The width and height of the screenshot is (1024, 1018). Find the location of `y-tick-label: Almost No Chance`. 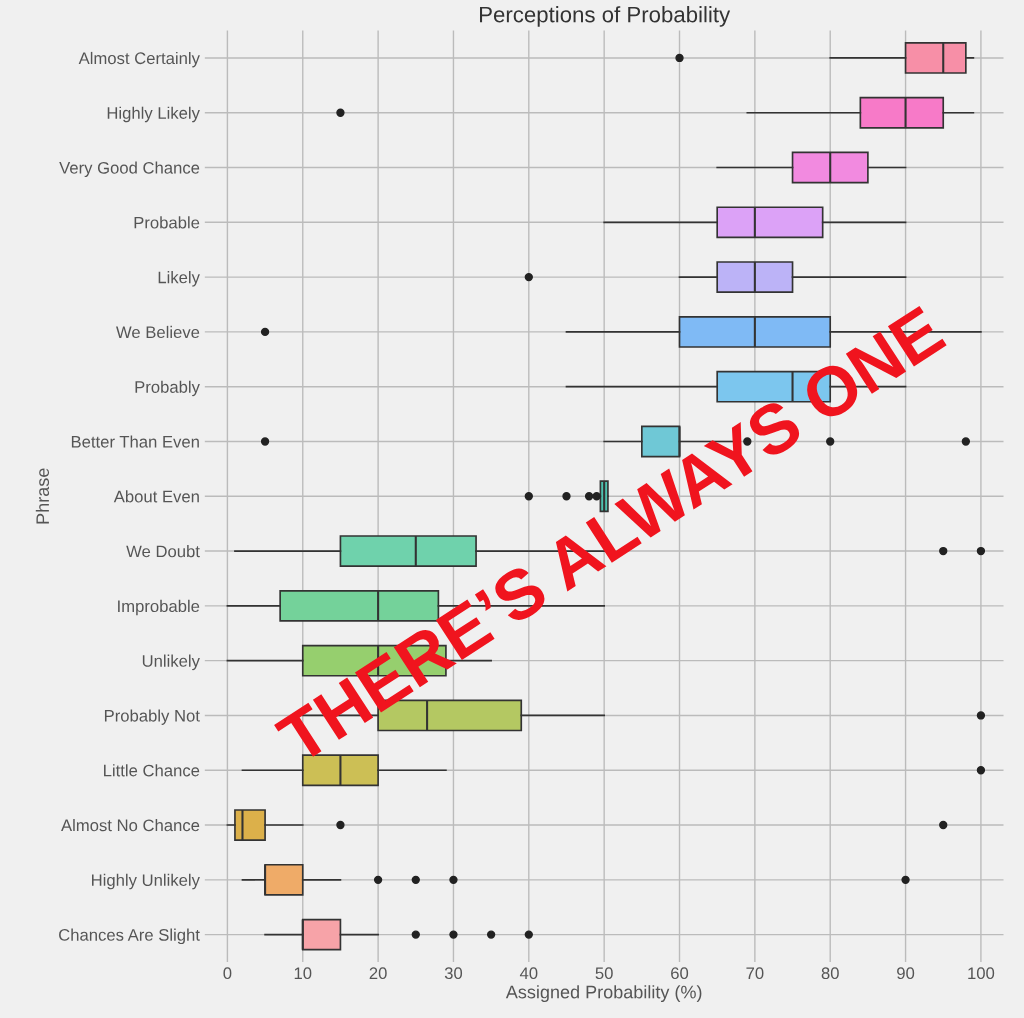

y-tick-label: Almost No Chance is located at coordinates (130, 825).